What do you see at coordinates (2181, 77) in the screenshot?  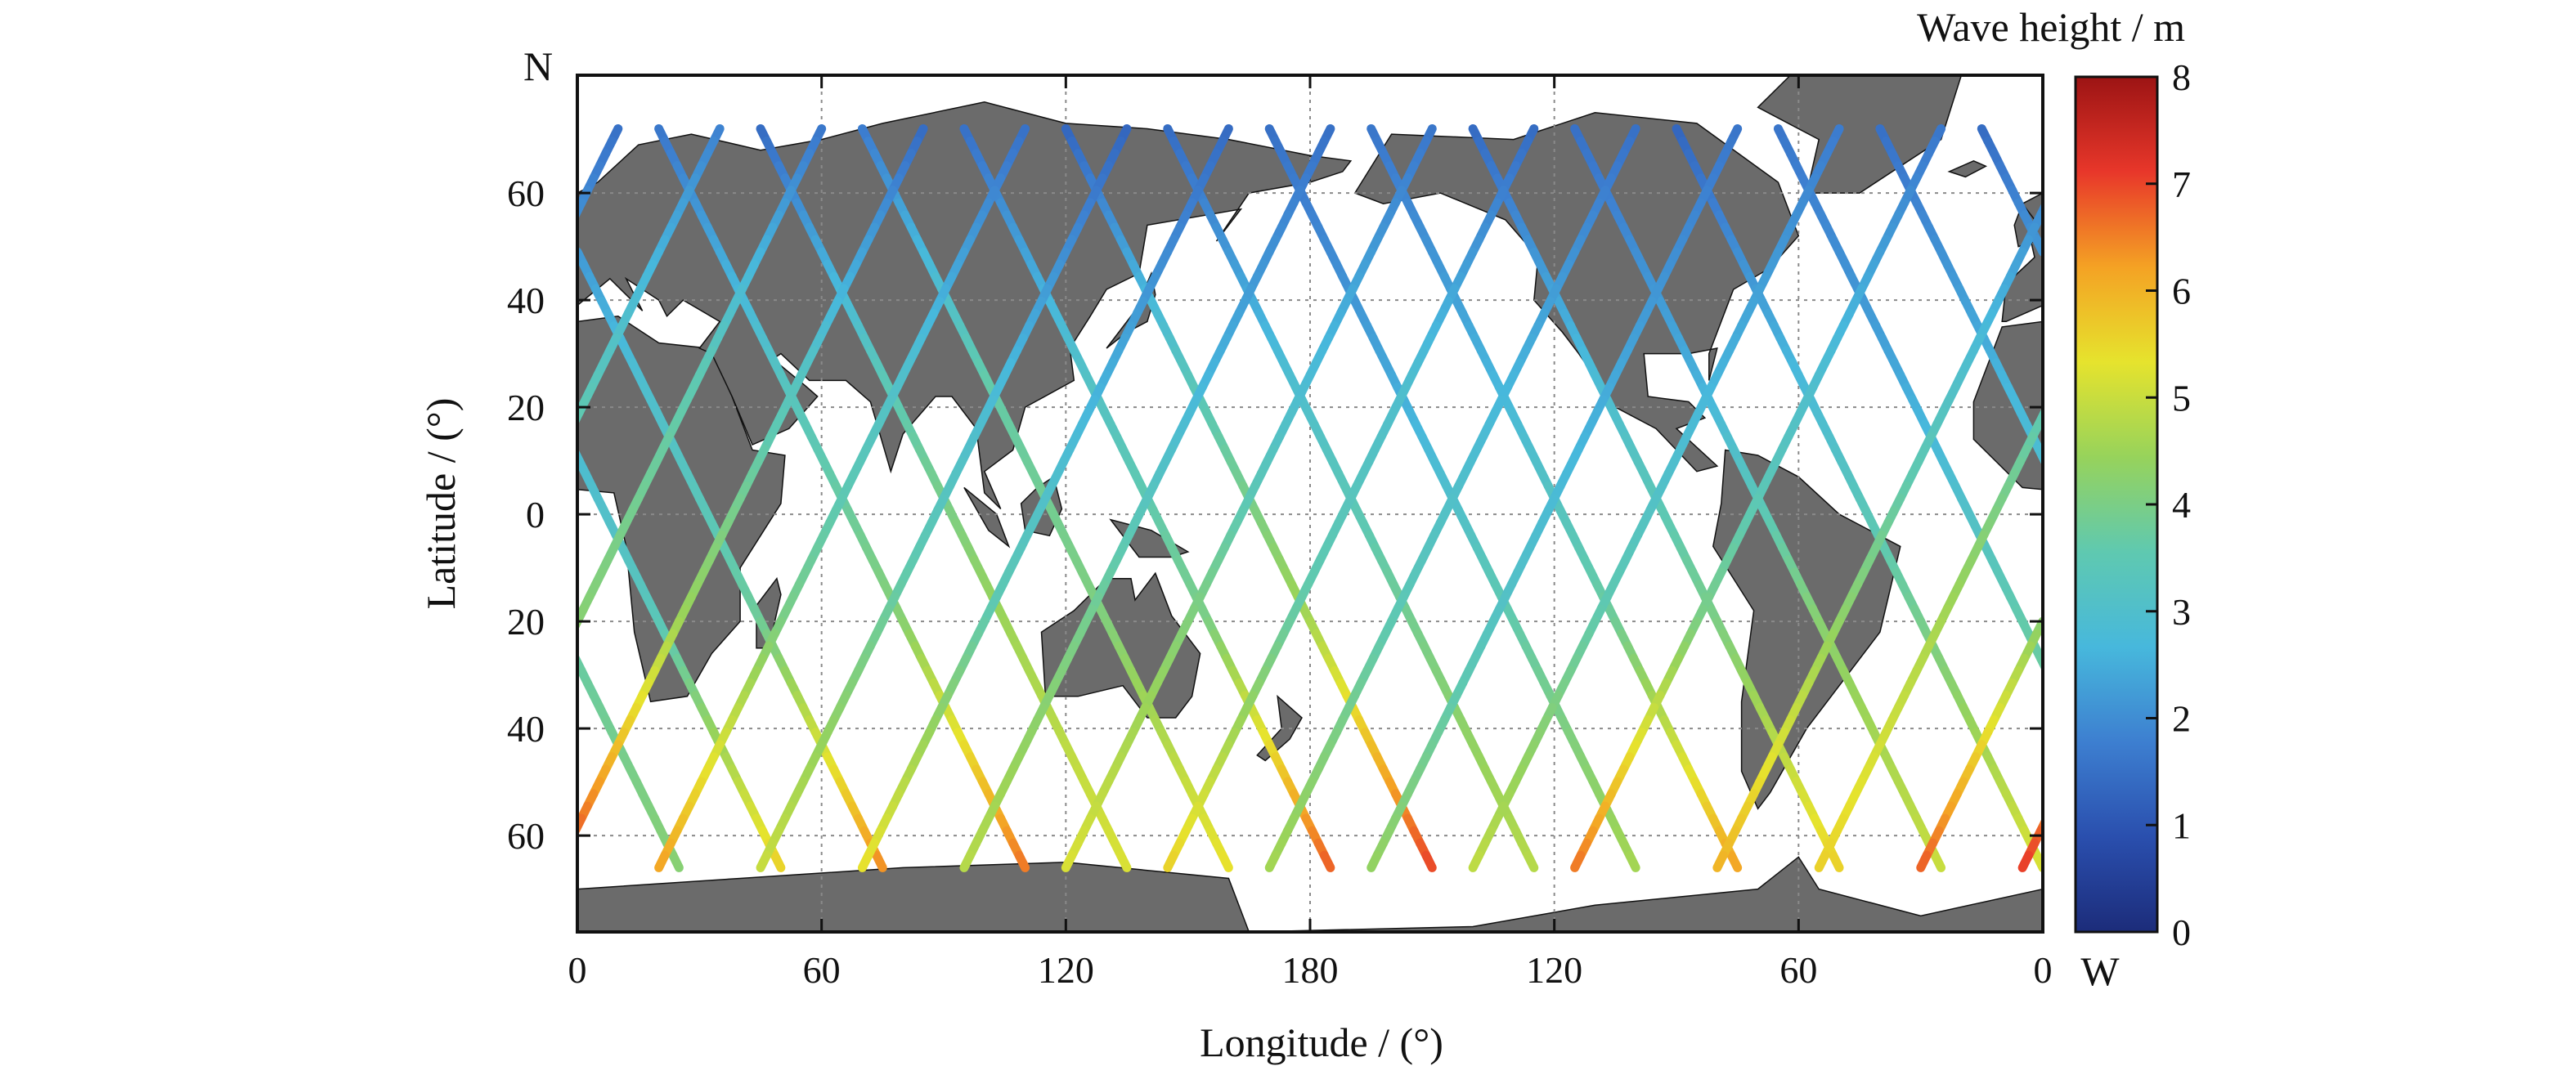 I see `colorbar-tick-label: 8` at bounding box center [2181, 77].